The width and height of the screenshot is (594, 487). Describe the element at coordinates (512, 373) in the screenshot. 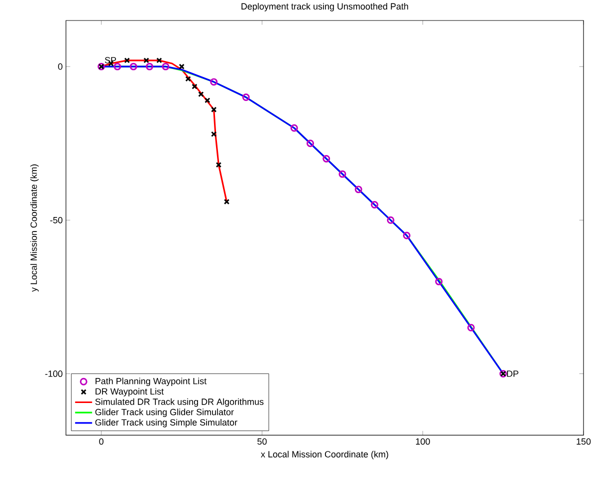

I see `annotation: DP` at that location.